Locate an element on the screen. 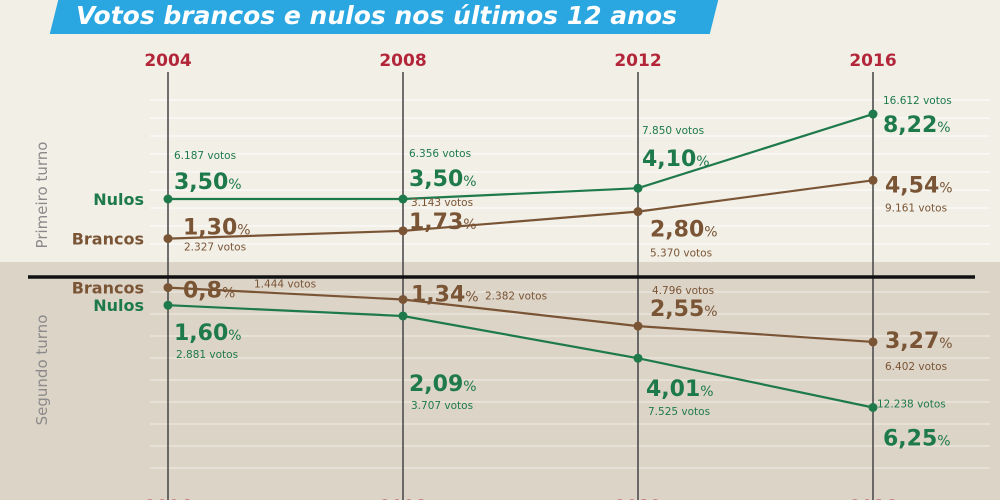 This screenshot has height=500, width=1000. round-label: Primeiro turno is located at coordinates (42, 195).